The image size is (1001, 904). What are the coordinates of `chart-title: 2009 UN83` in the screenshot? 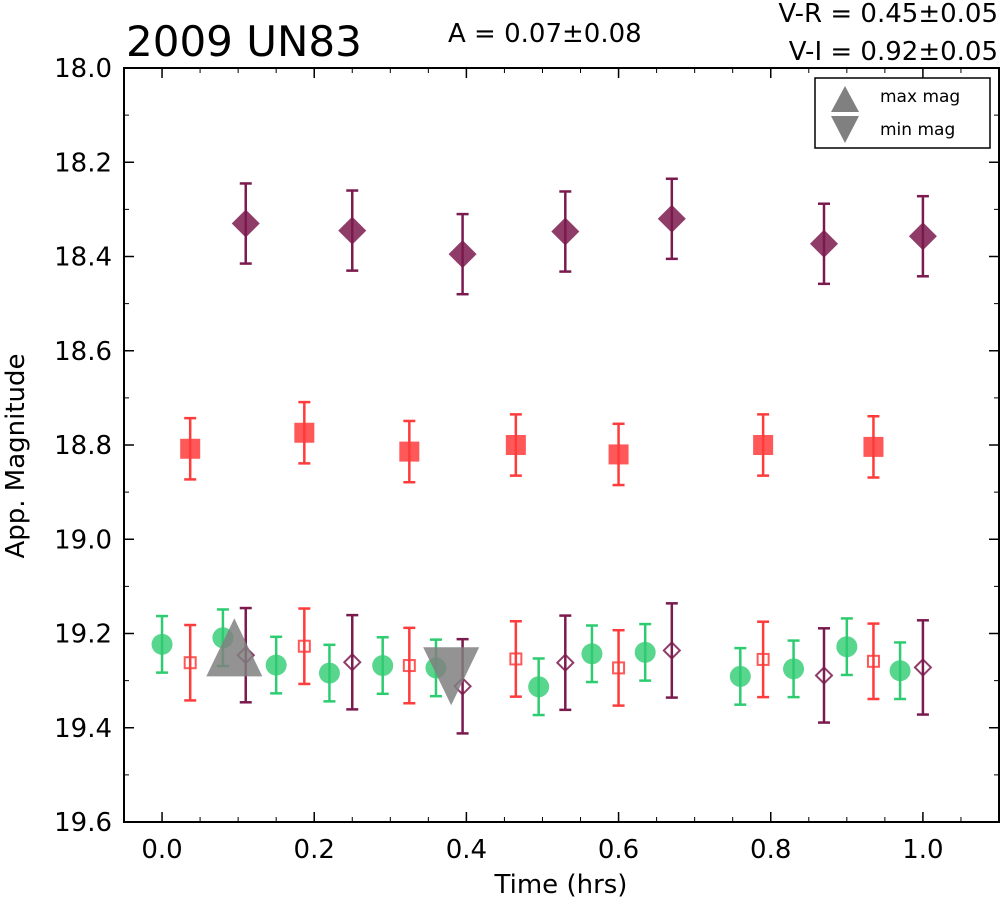 It's located at (244, 41).